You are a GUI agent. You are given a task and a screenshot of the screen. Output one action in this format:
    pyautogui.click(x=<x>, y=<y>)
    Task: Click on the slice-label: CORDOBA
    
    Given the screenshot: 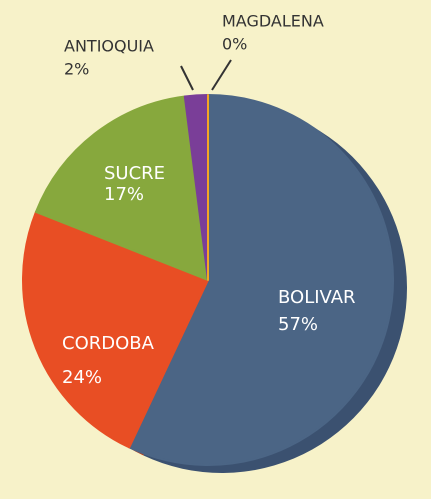 What is the action you would take?
    pyautogui.click(x=108, y=343)
    